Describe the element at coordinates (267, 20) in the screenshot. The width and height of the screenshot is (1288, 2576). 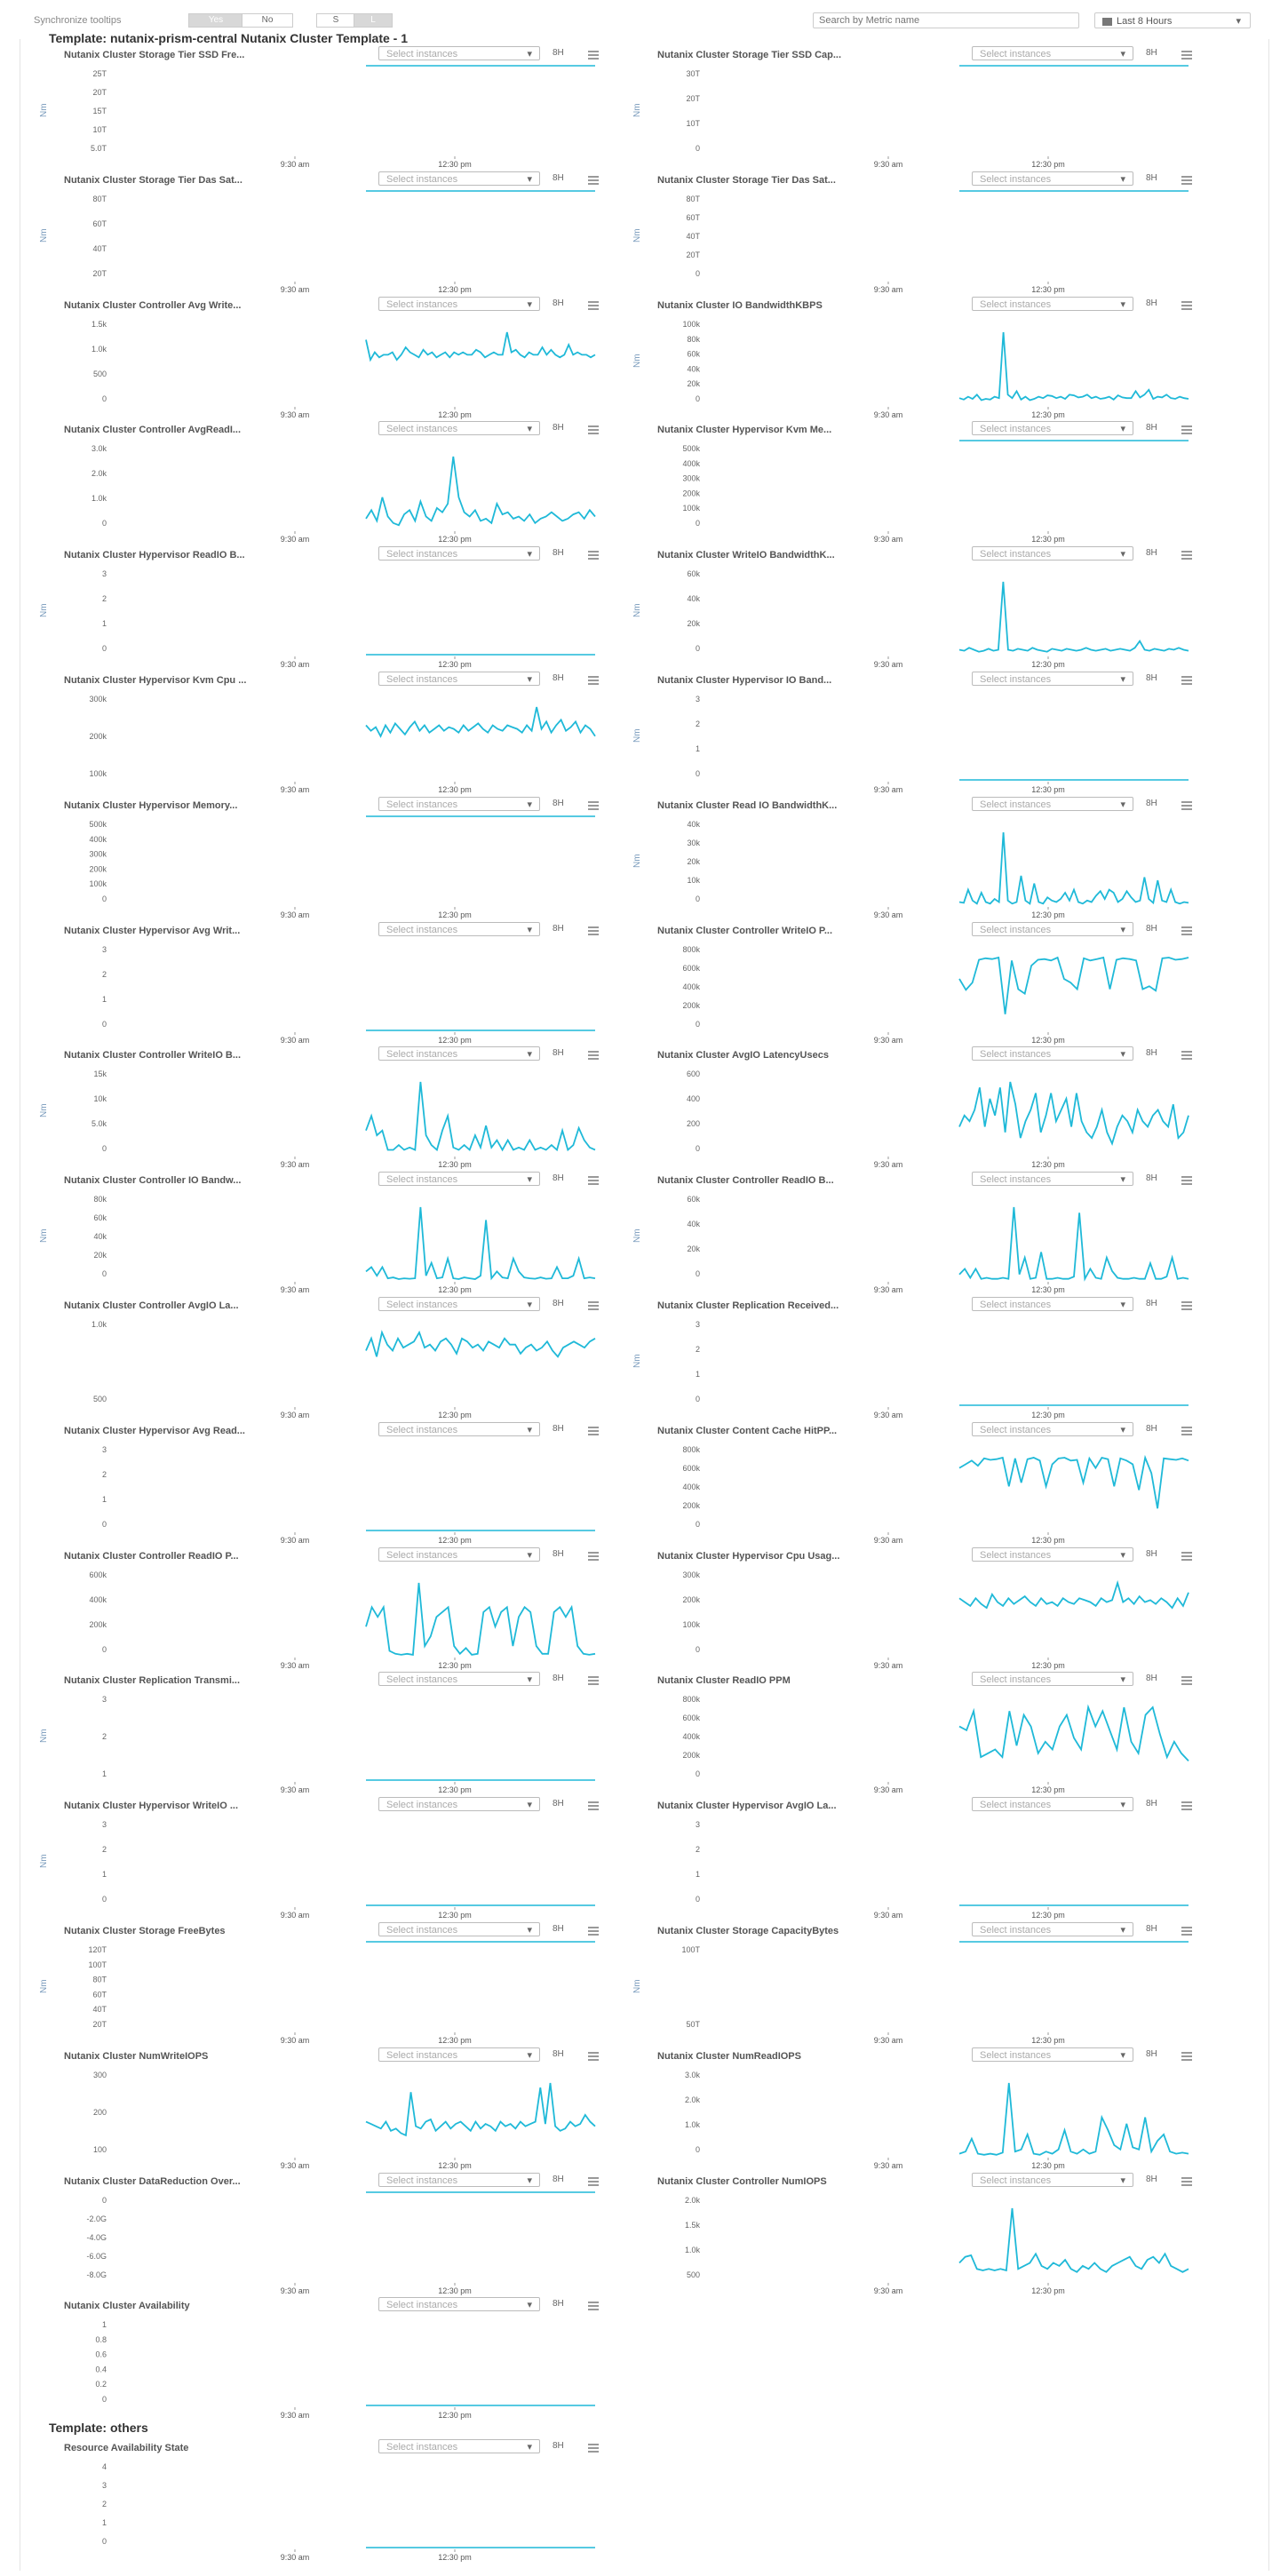
I see `sync-no-button: No` at that location.